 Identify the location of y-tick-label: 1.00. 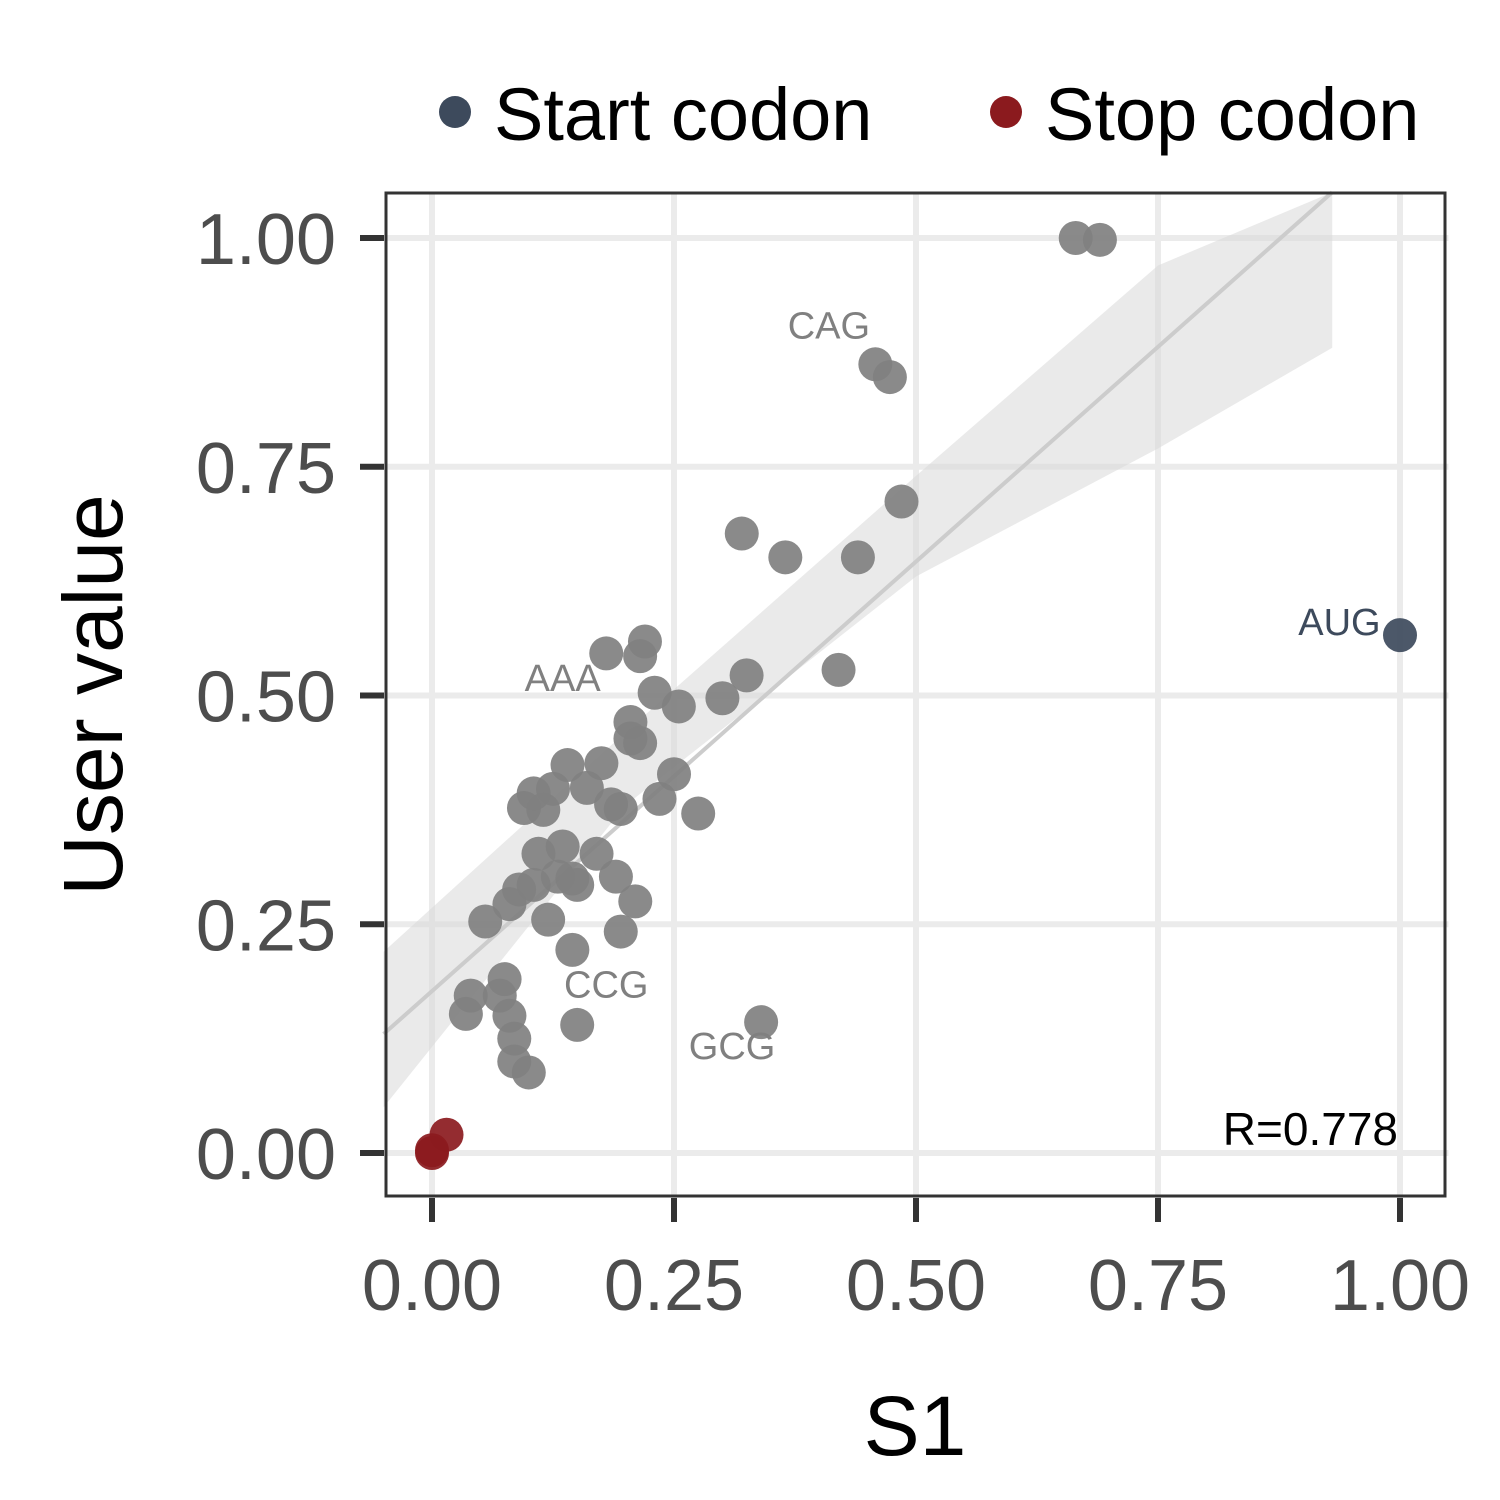
(266, 240).